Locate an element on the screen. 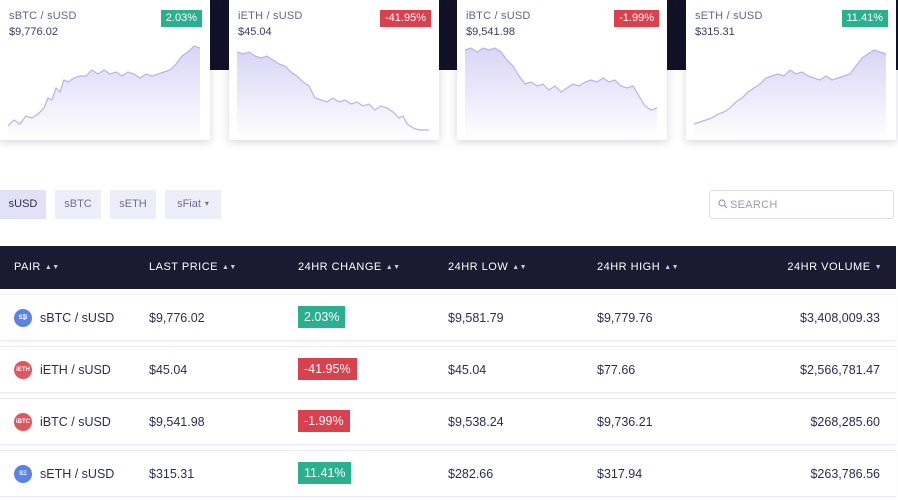 This screenshot has height=500, width=898. tab-label: sBTC is located at coordinates (78, 204).